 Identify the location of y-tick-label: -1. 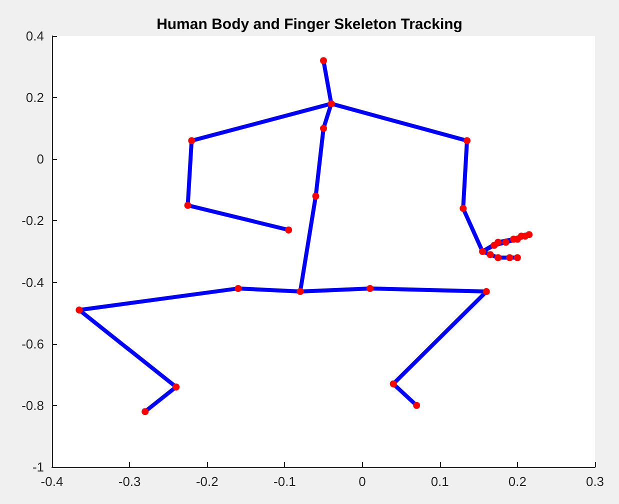
(38, 467).